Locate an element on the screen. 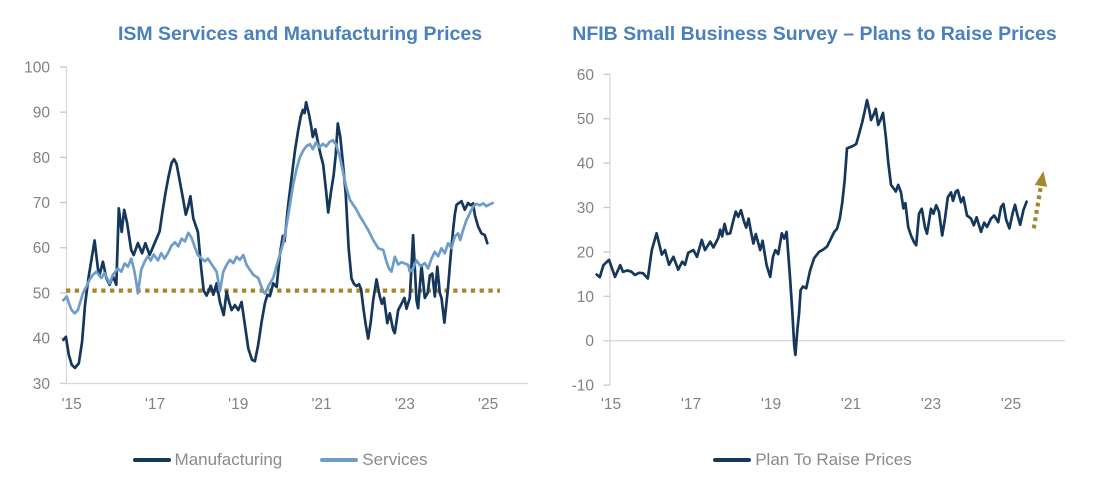 The height and width of the screenshot is (481, 1109). plan-to-raise-prices-line-swatch is located at coordinates (732, 460).